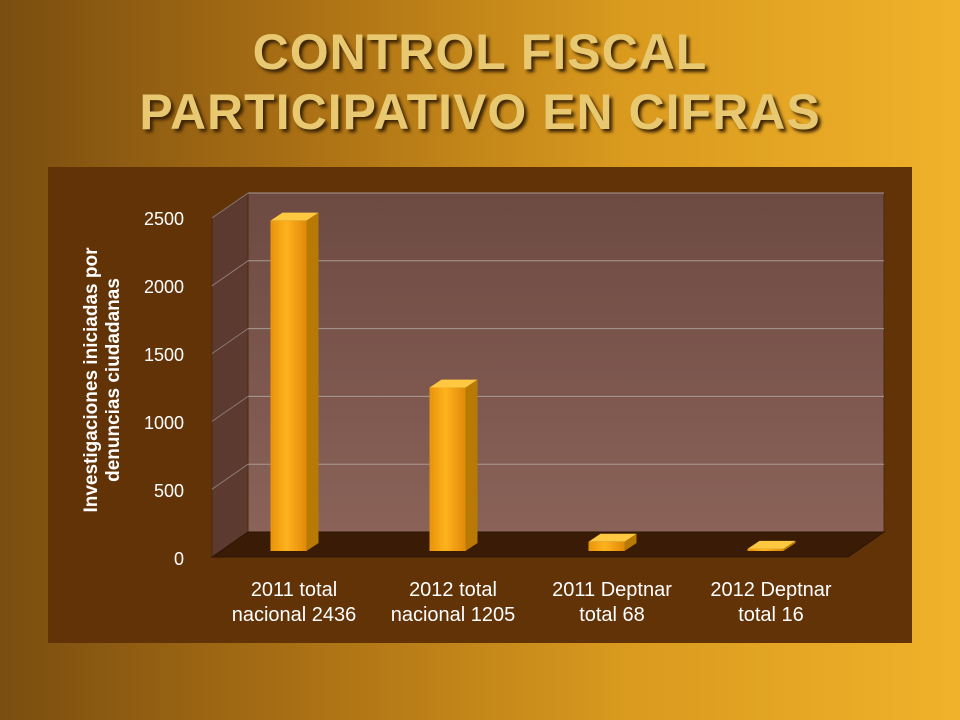 The height and width of the screenshot is (720, 960). Describe the element at coordinates (168, 491) in the screenshot. I see `y-tick-label: 500` at that location.